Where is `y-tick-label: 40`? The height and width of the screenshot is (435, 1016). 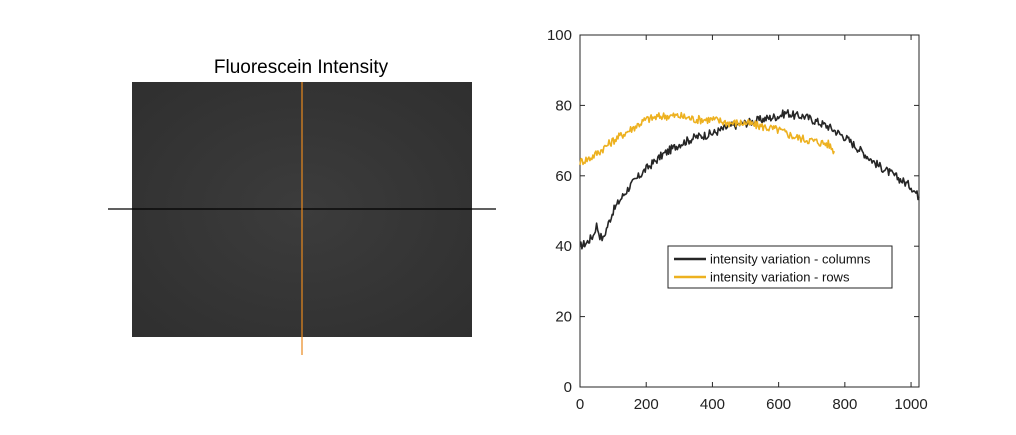
y-tick-label: 40 is located at coordinates (563, 246).